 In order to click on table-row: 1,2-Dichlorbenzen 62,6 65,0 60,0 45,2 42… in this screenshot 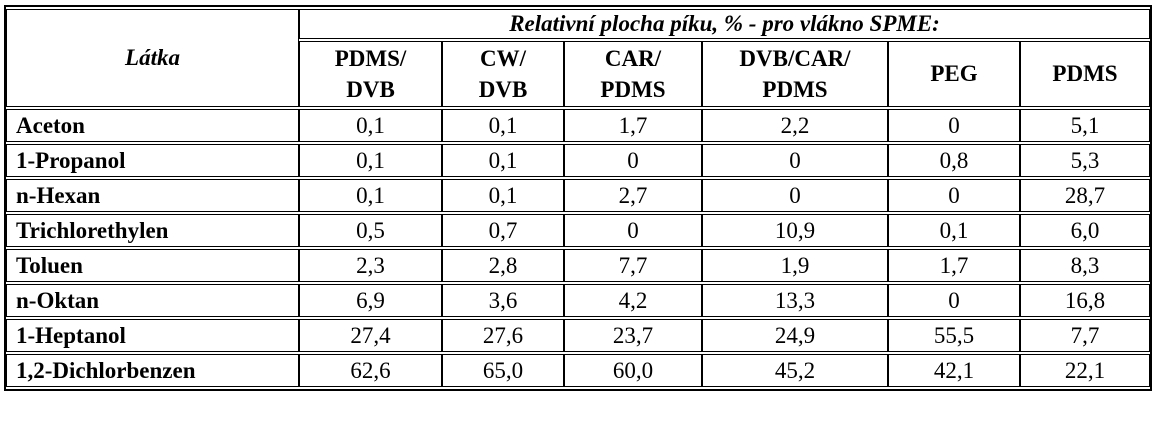, I will do `click(578, 370)`.